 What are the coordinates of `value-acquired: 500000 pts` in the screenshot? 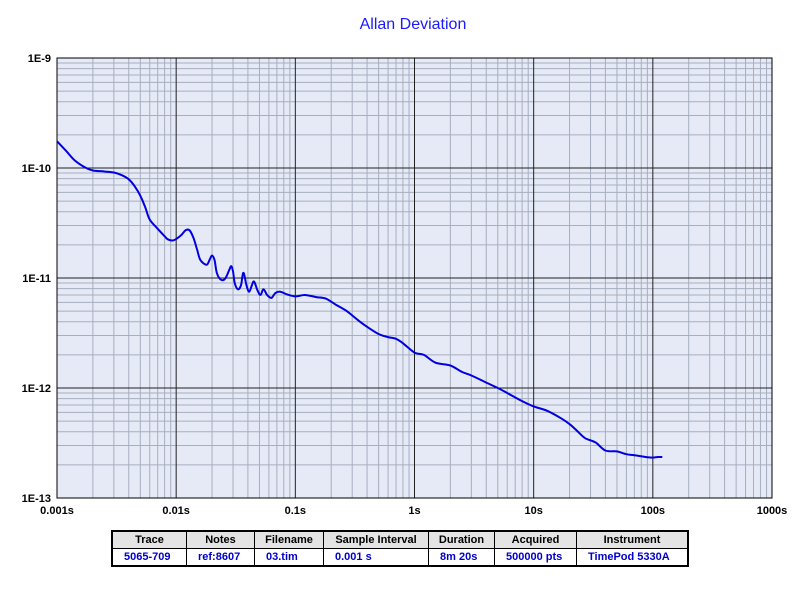 It's located at (536, 557).